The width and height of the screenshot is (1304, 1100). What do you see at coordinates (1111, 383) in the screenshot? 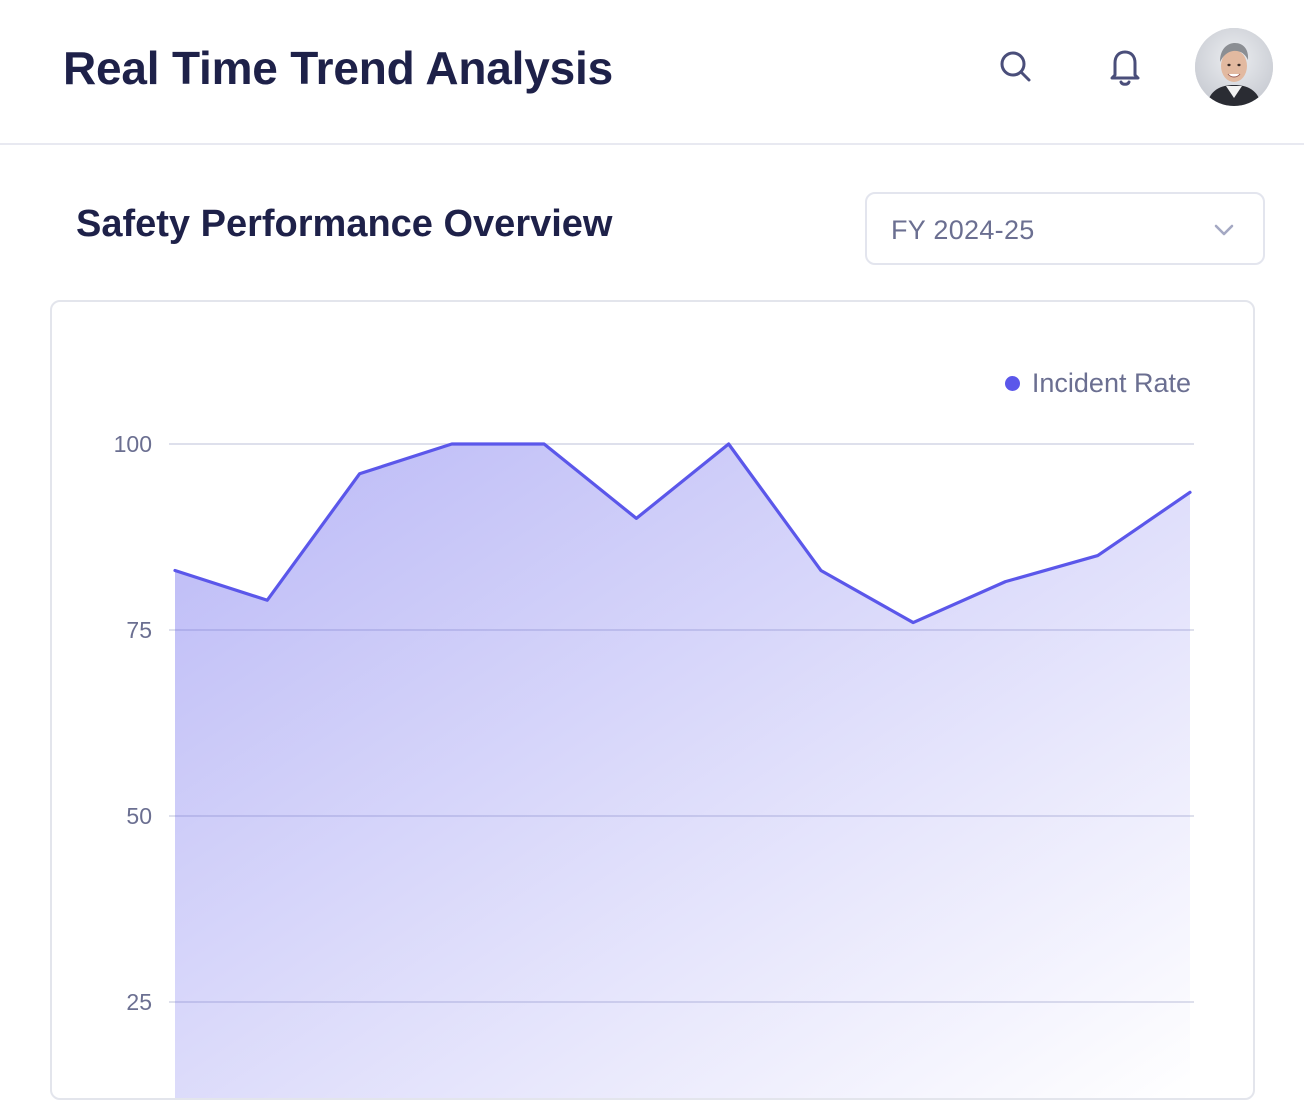
I see `legend-label: Incident Rate` at bounding box center [1111, 383].